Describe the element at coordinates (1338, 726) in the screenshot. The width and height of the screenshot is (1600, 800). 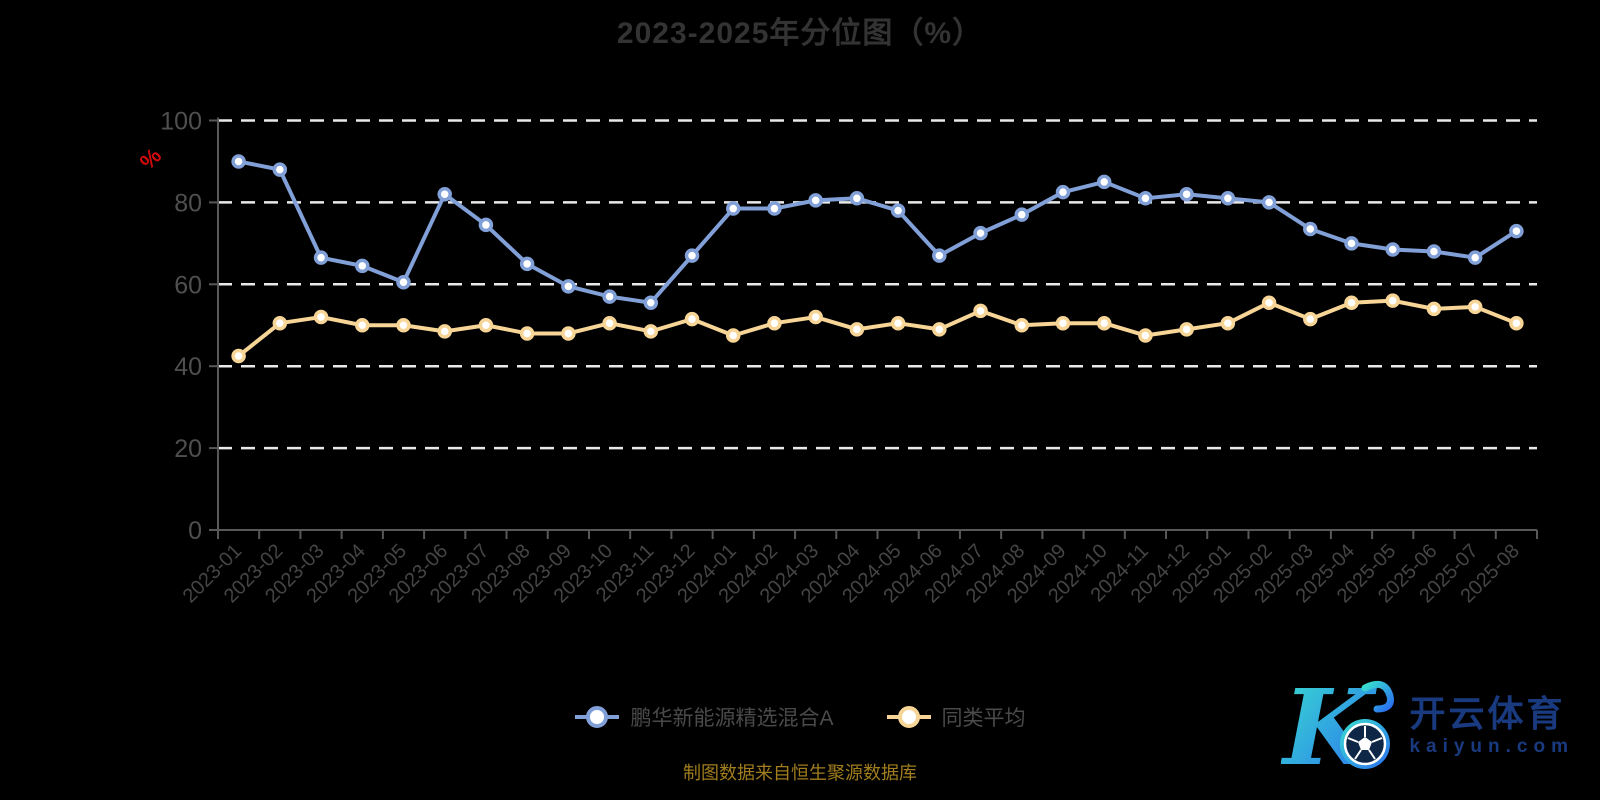
I see `kaiyun-logo-icon: K` at that location.